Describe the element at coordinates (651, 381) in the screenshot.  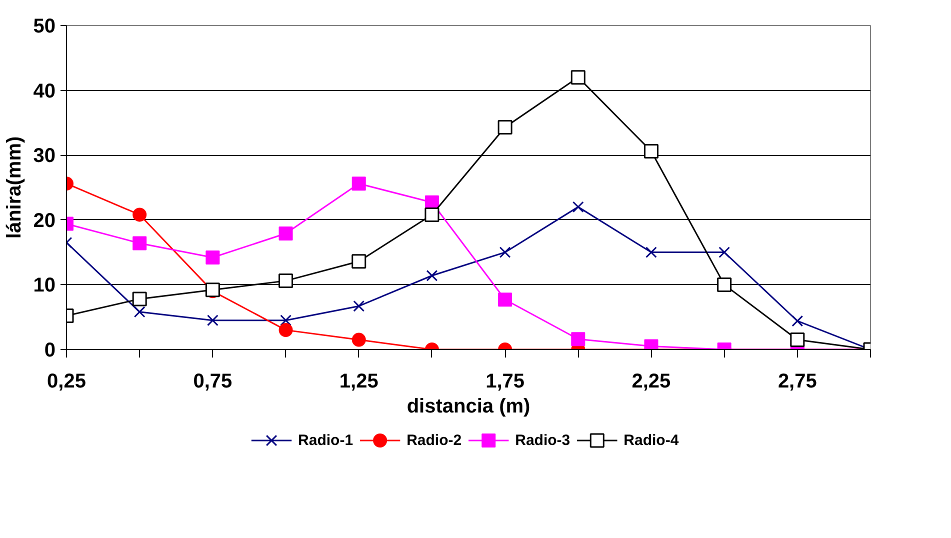
I see `x-tick-label: 2,25` at that location.